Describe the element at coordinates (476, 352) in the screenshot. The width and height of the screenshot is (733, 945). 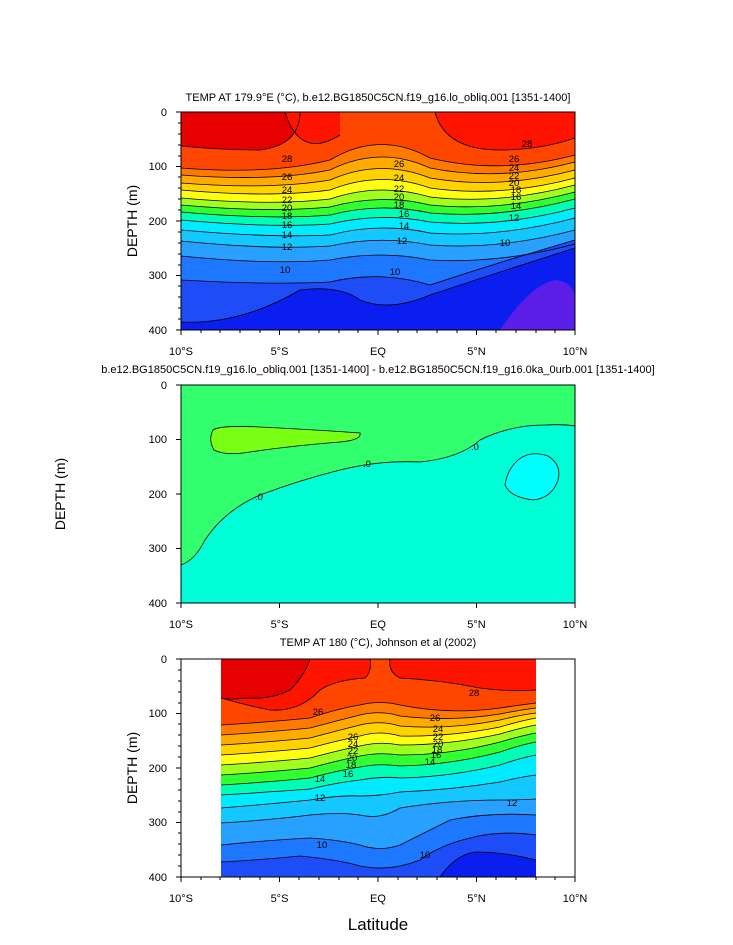
I see `p1-xtick-5N: 5°N` at that location.